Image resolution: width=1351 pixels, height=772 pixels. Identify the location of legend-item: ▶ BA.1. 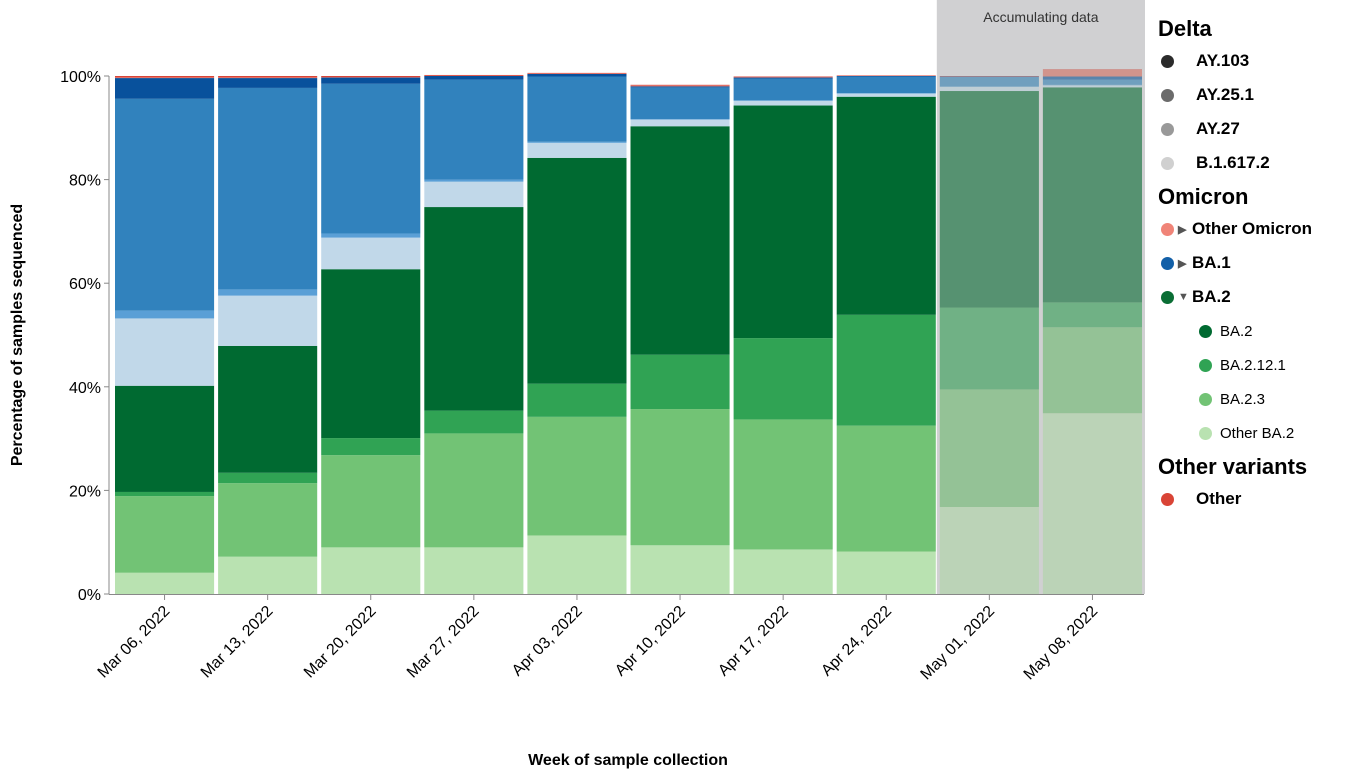
(1253, 263).